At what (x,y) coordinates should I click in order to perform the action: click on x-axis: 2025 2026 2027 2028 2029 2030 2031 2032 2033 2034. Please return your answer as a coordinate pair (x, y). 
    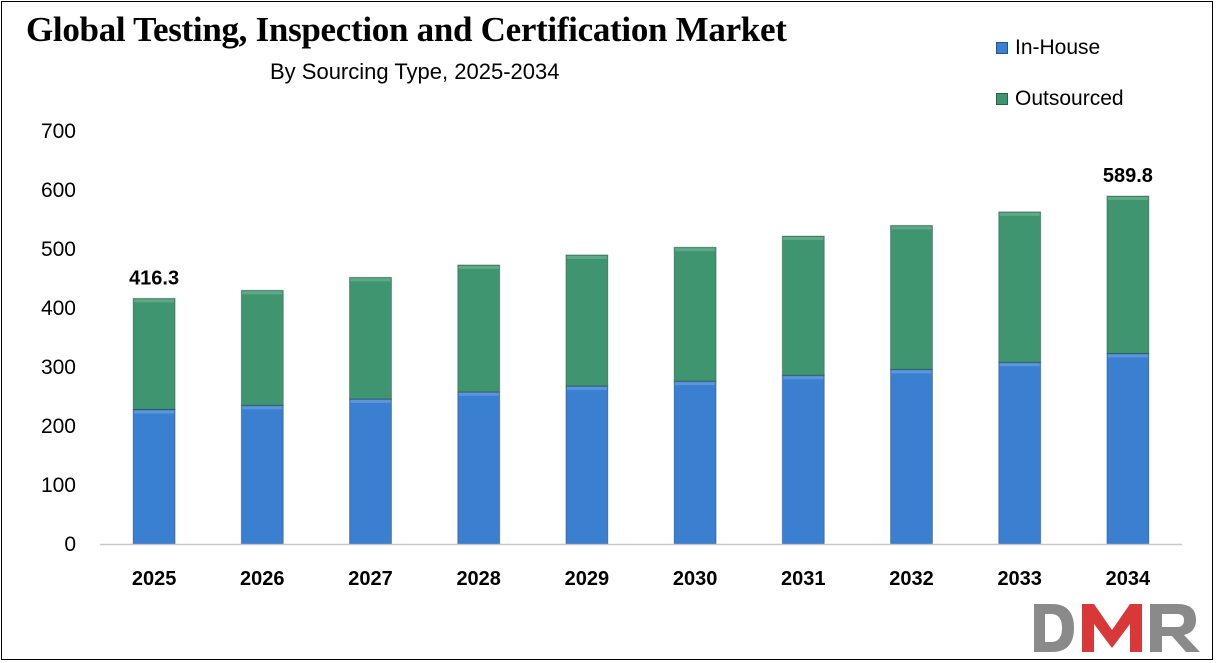
    Looking at the image, I should click on (641, 579).